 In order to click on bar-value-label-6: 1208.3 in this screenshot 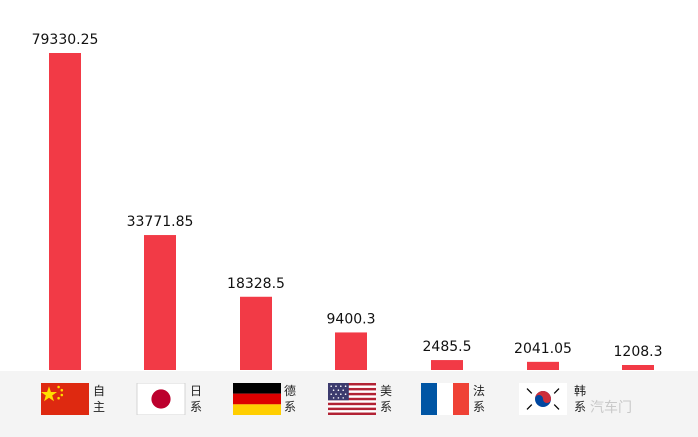, I will do `click(638, 352)`.